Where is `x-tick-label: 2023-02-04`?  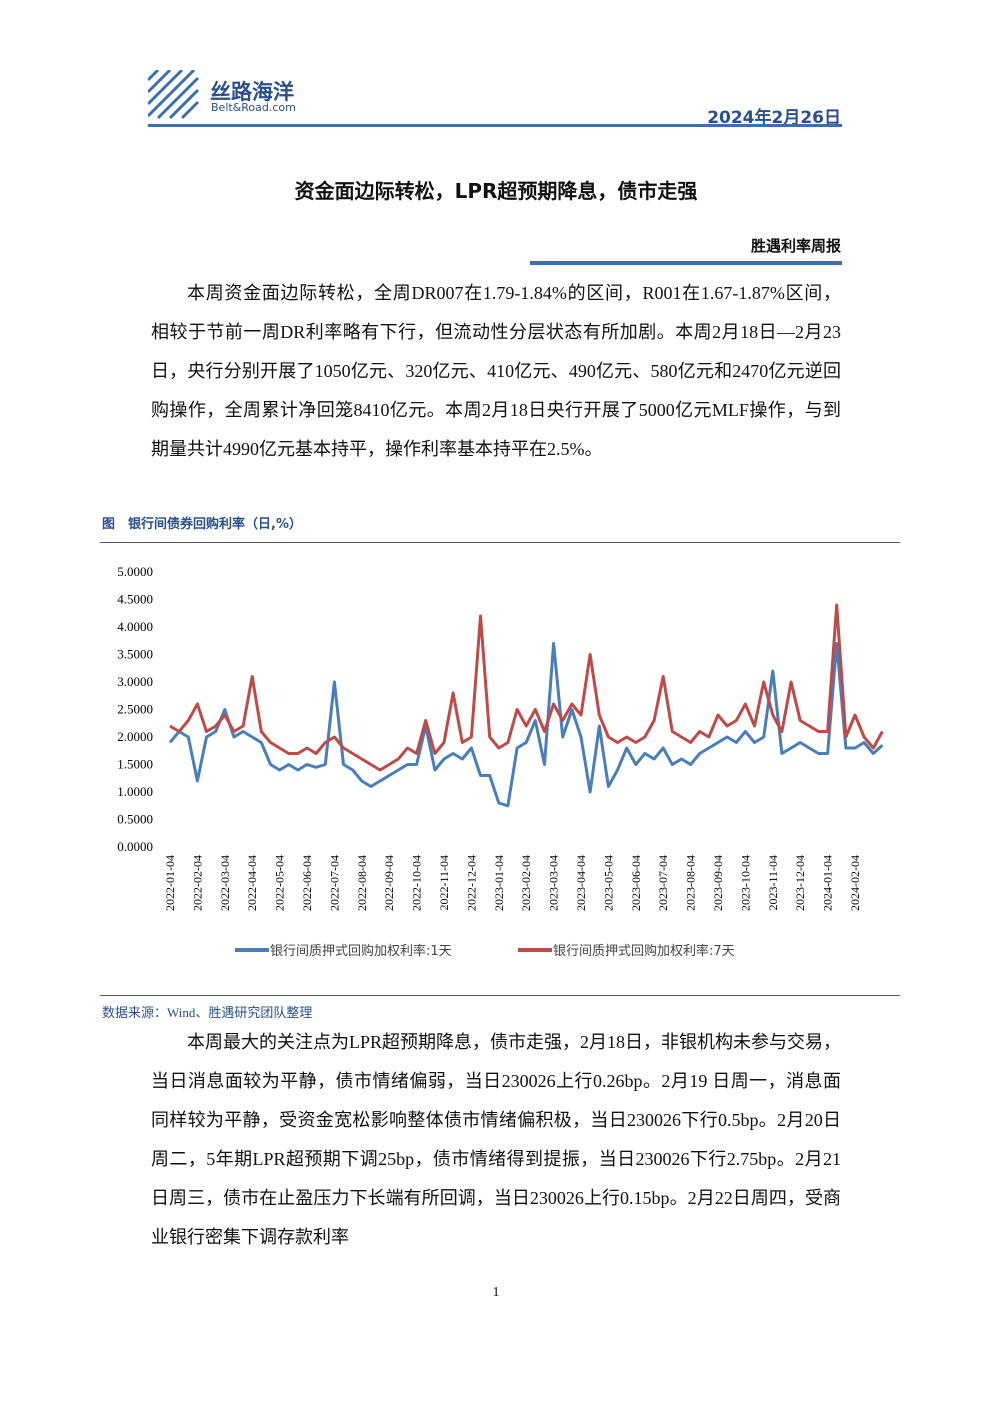
x-tick-label: 2023-02-04 is located at coordinates (526, 883).